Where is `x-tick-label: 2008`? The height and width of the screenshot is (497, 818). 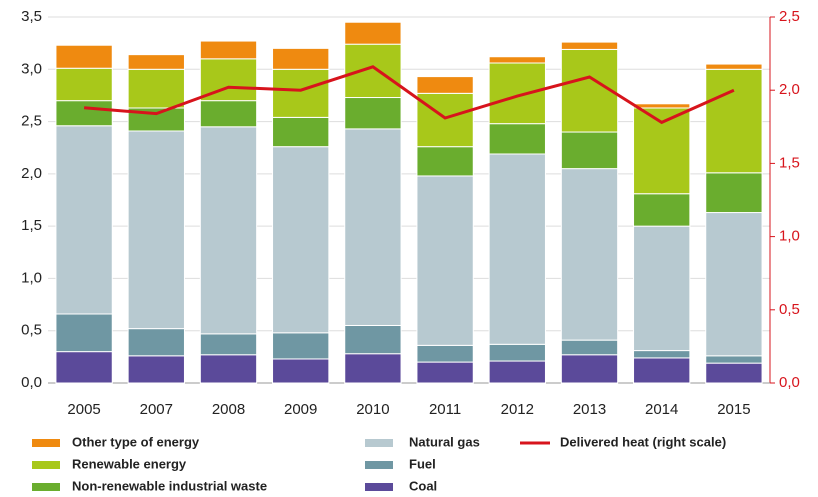 x-tick-label: 2008 is located at coordinates (228, 409).